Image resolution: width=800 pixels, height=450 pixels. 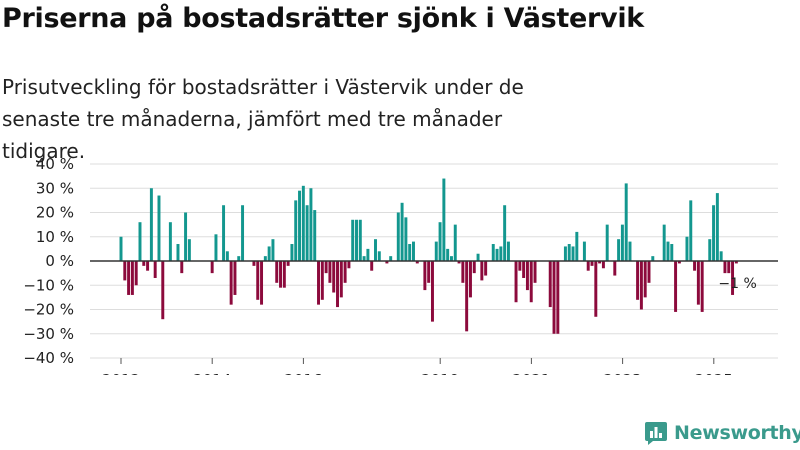 I want to click on newsworthy-logo-icon, so click(x=656, y=433).